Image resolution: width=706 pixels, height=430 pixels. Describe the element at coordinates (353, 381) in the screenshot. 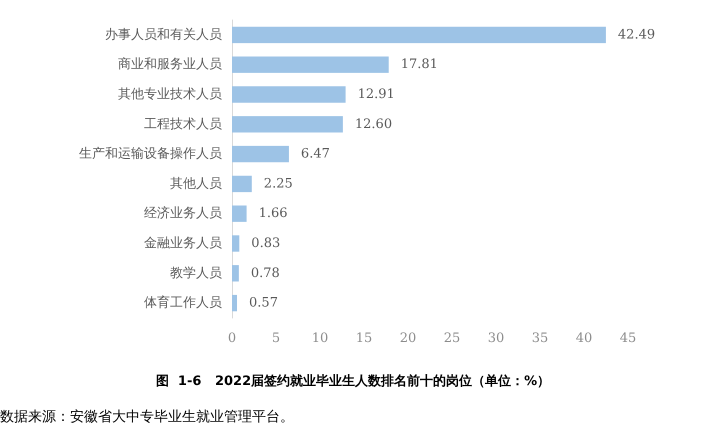

I see `text: 图 1-6 2022届签约就业毕业生人数排名前十的岗位（单位：%）` at that location.